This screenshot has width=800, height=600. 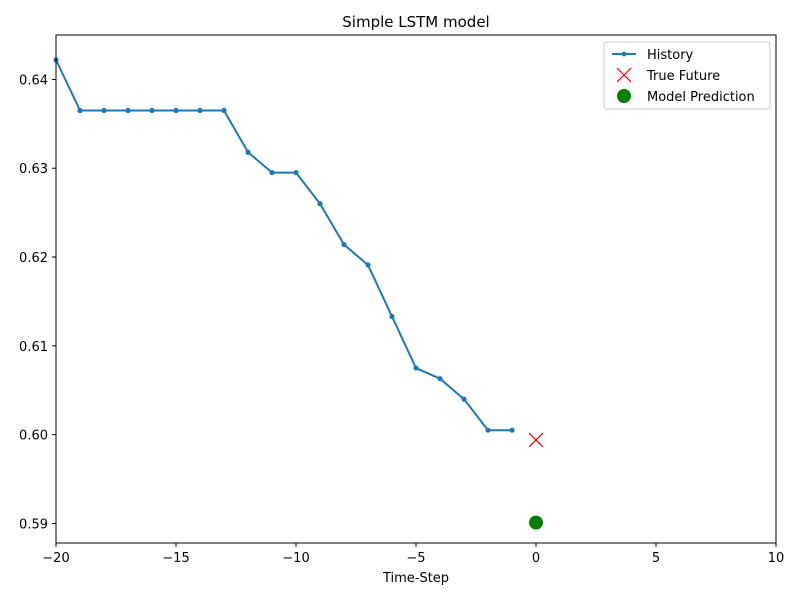 I want to click on true-future-marker, so click(x=536, y=440).